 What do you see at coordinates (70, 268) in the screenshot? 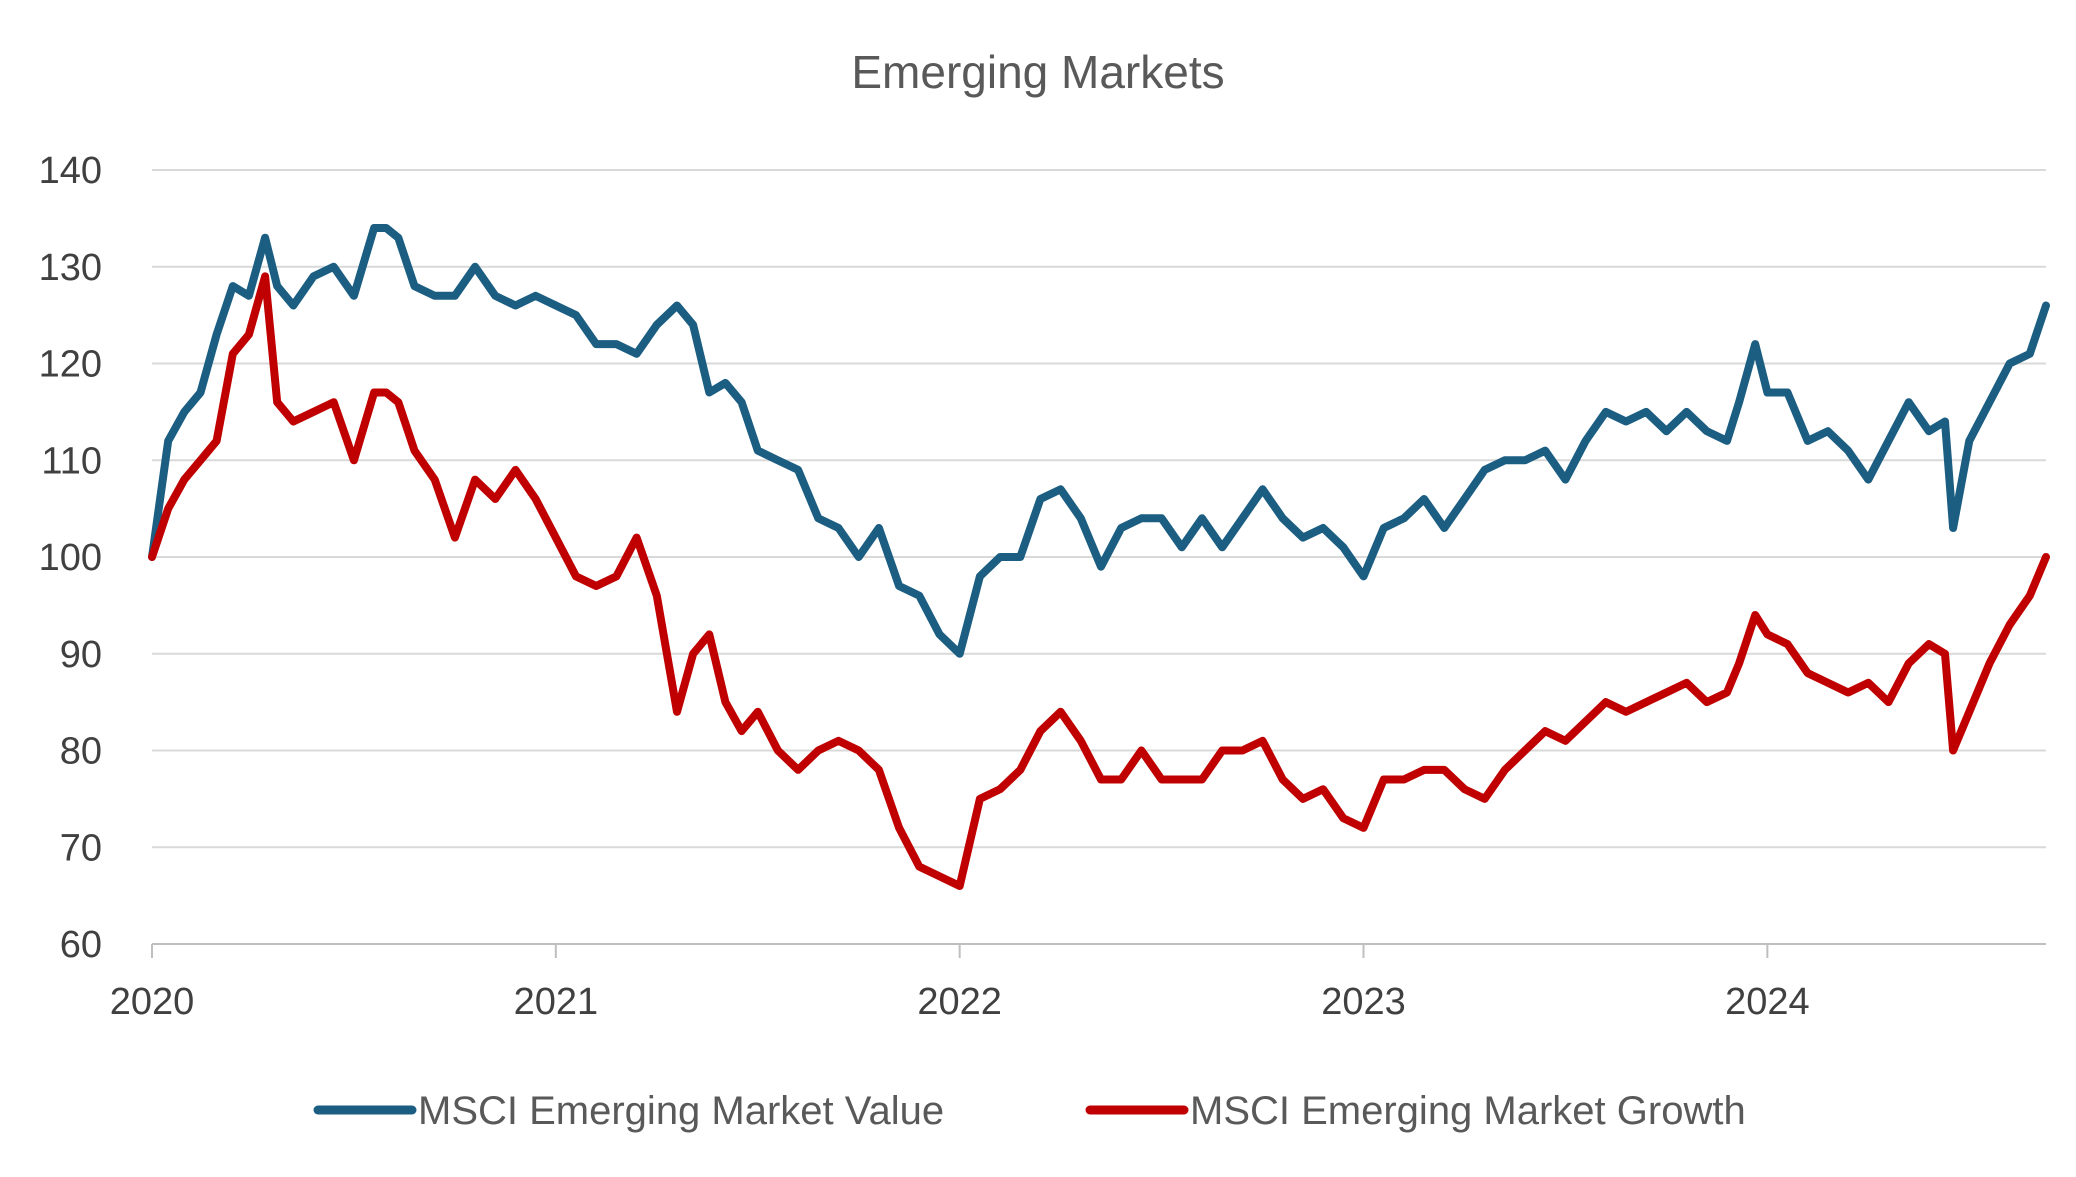
I see `y-tick-label: 130` at bounding box center [70, 268].